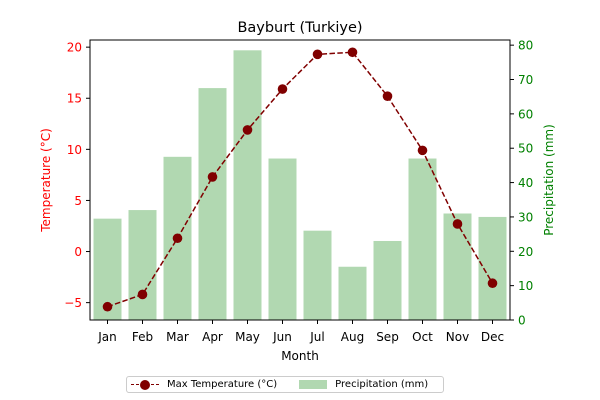  I want to click on temp-point-jul, so click(317, 54).